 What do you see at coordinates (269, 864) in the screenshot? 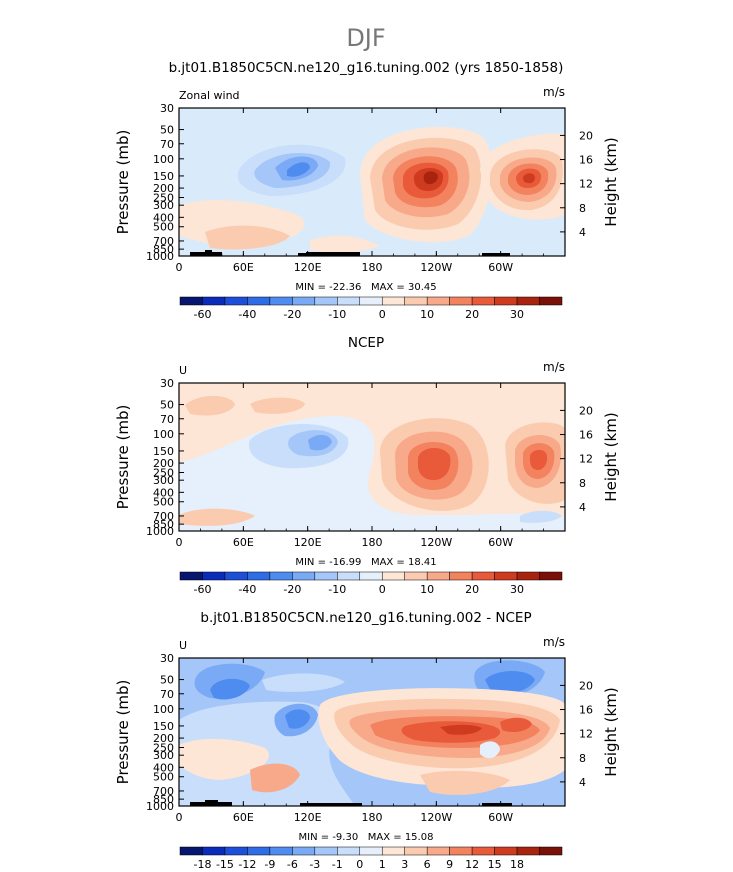
I see `colorbar-label: -9` at bounding box center [269, 864].